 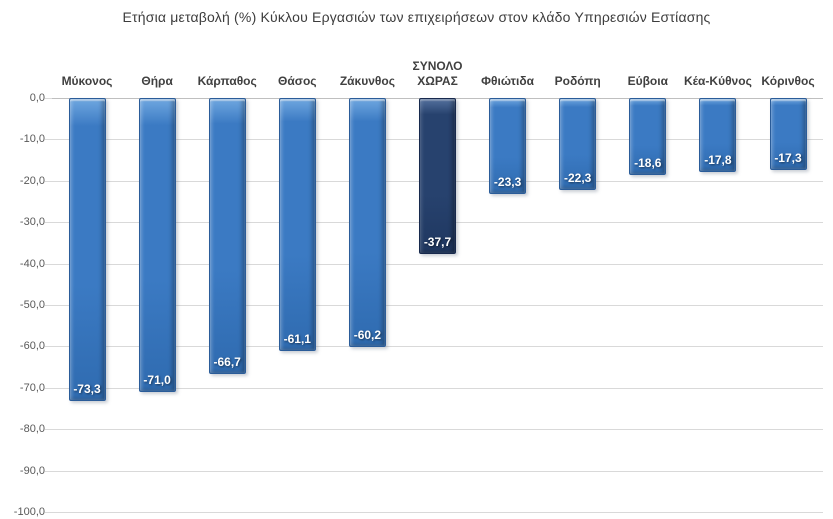 I want to click on bar-0: -73,3, so click(x=87, y=249).